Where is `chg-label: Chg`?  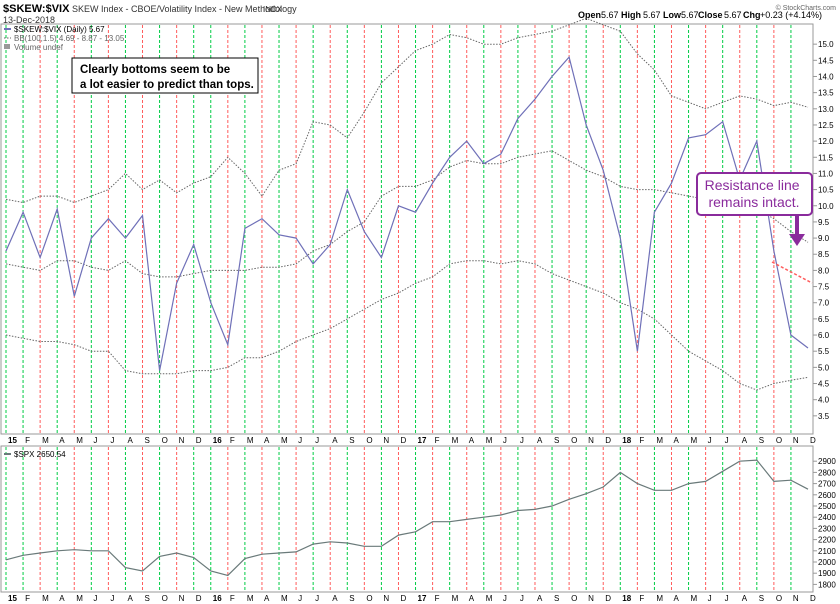 chg-label: Chg is located at coordinates (752, 15).